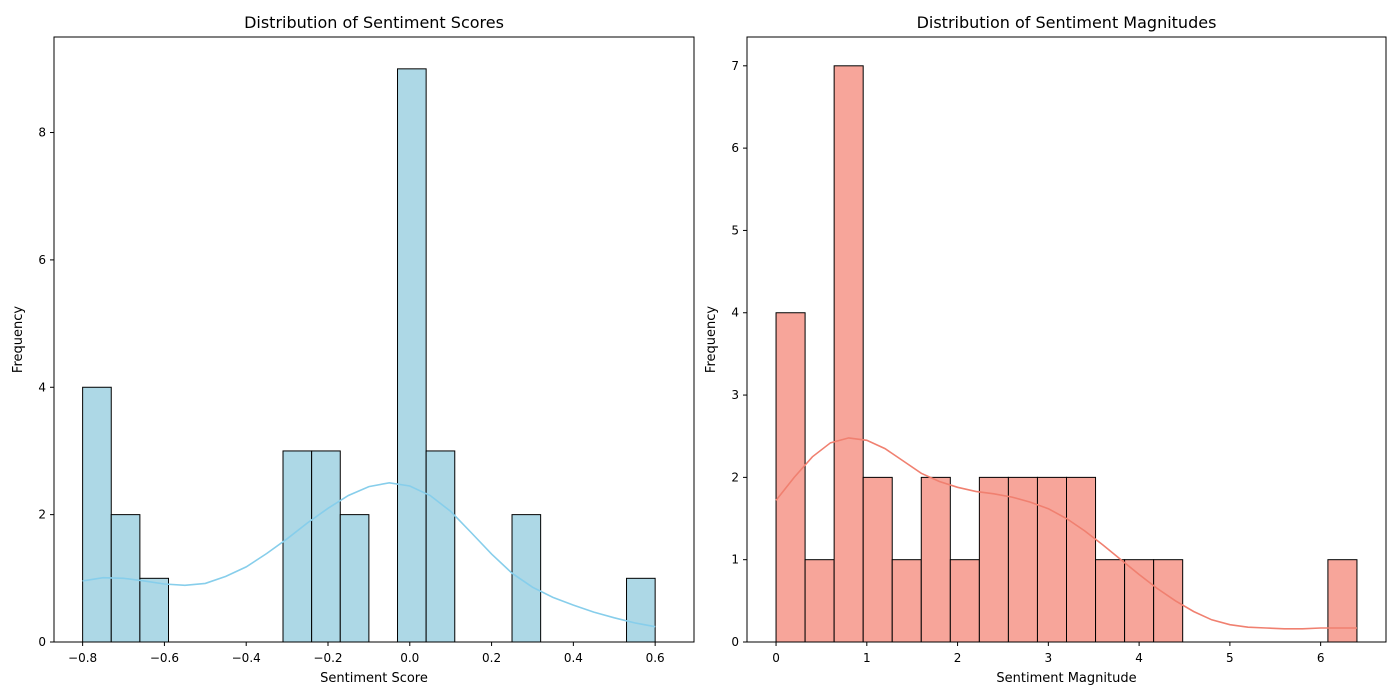  What do you see at coordinates (491, 658) in the screenshot?
I see `x-tick-label: 0.2` at bounding box center [491, 658].